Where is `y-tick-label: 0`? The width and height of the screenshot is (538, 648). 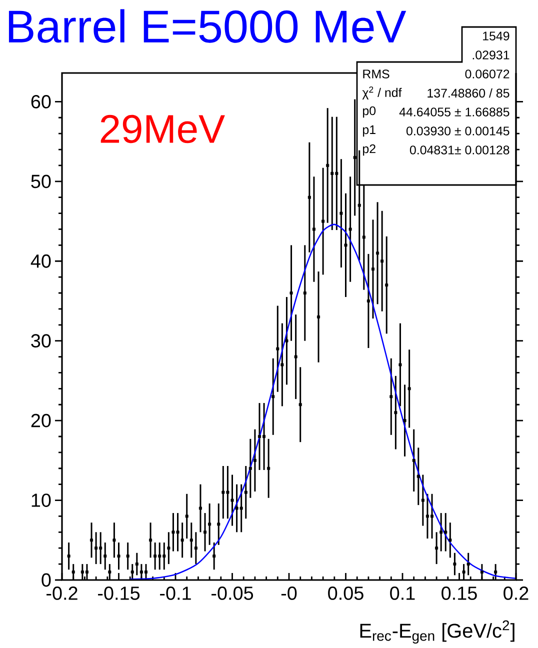 y-tick-label: 0 is located at coordinates (46, 580).